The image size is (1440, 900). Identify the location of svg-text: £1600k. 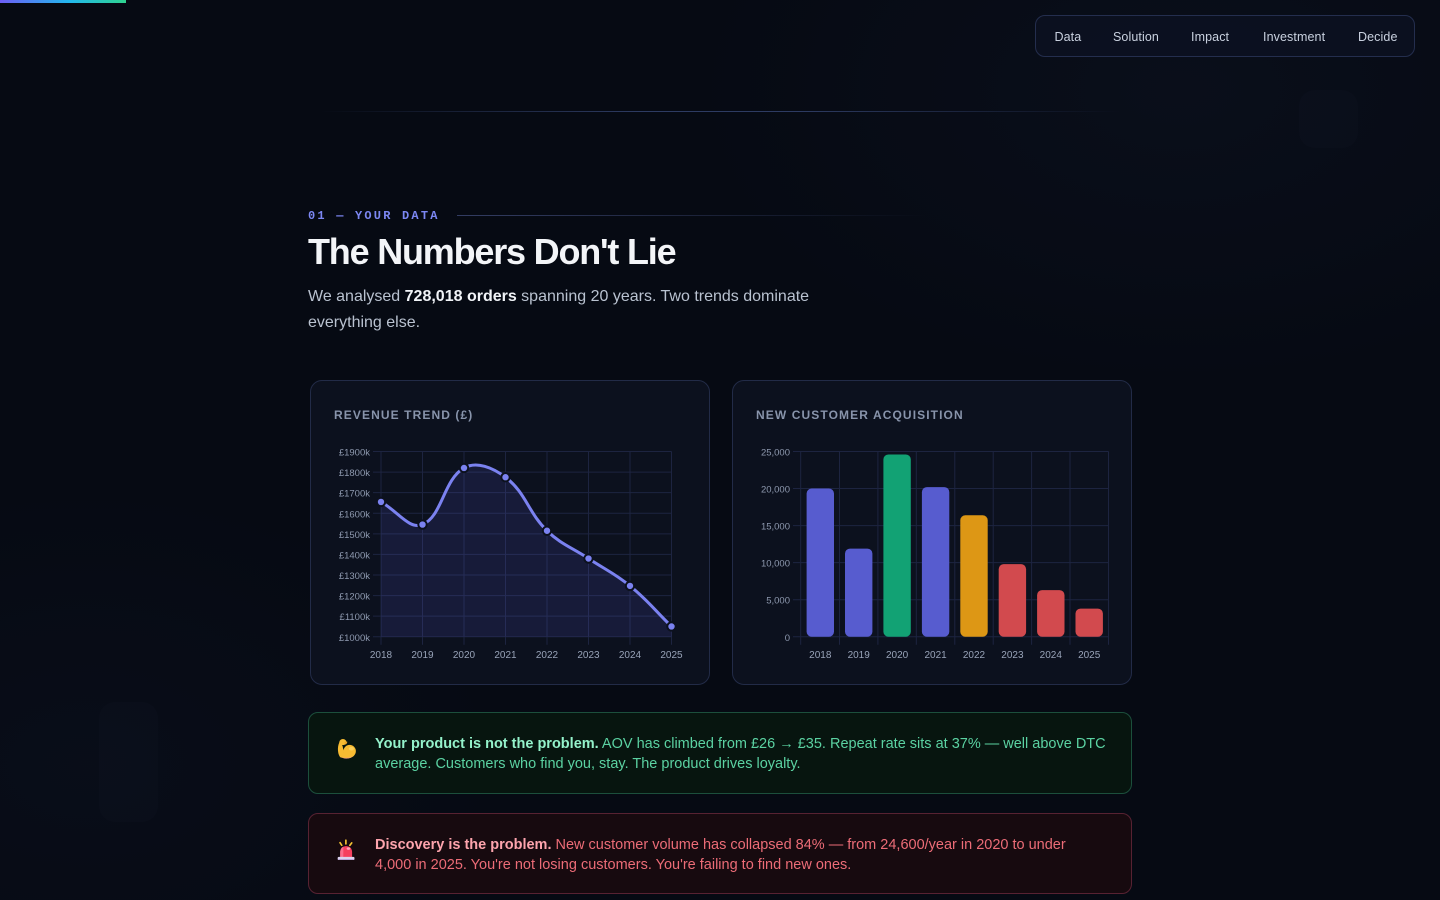
(354, 514).